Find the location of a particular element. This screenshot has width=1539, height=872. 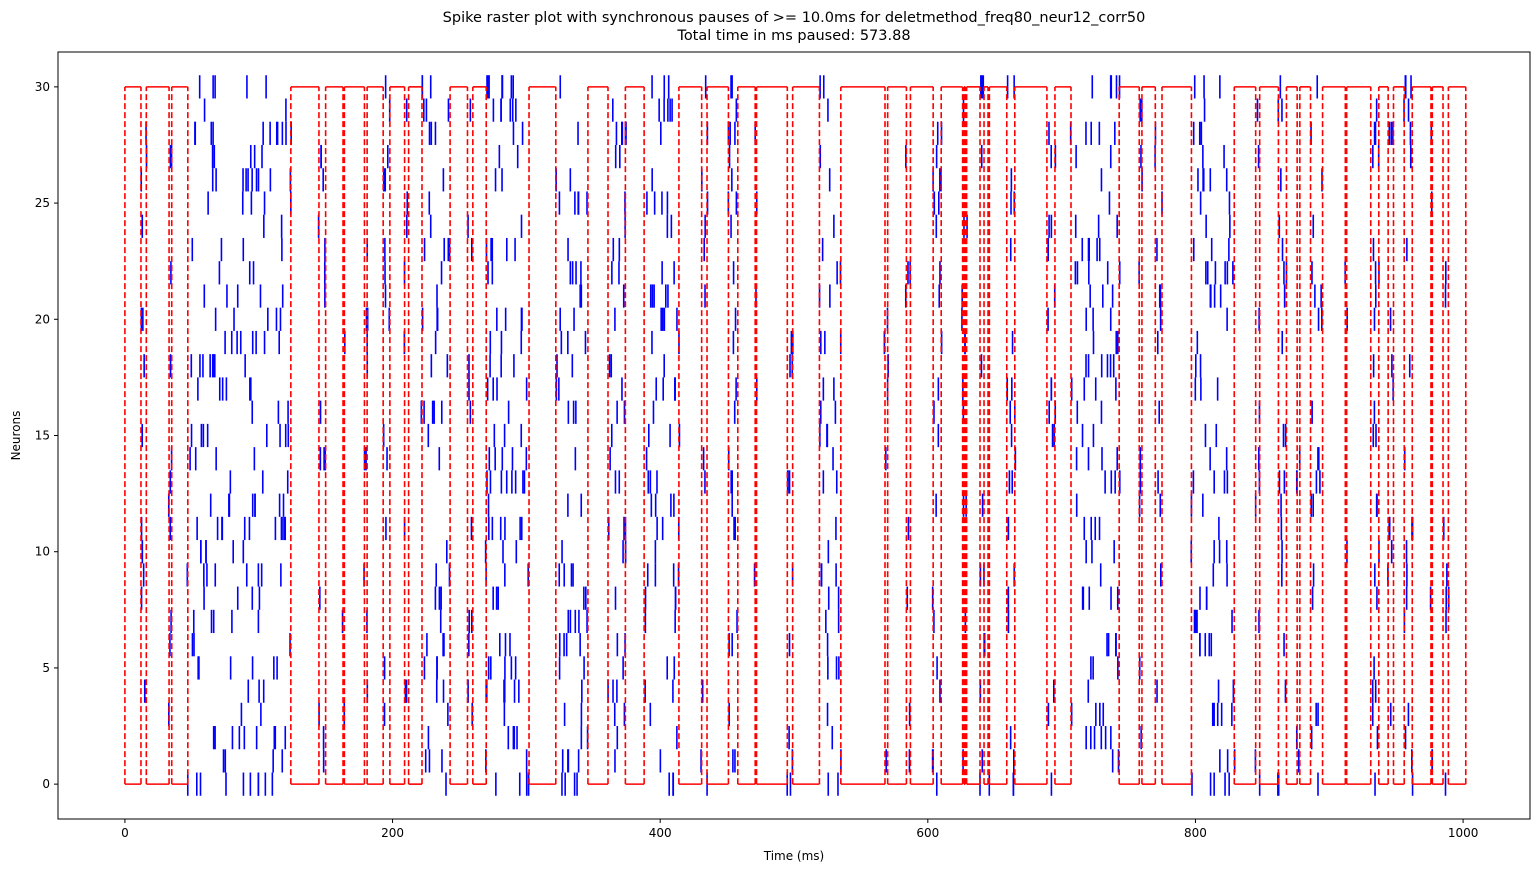

chart-subtitle: Total time in ms paused: 573.88 is located at coordinates (793, 36).